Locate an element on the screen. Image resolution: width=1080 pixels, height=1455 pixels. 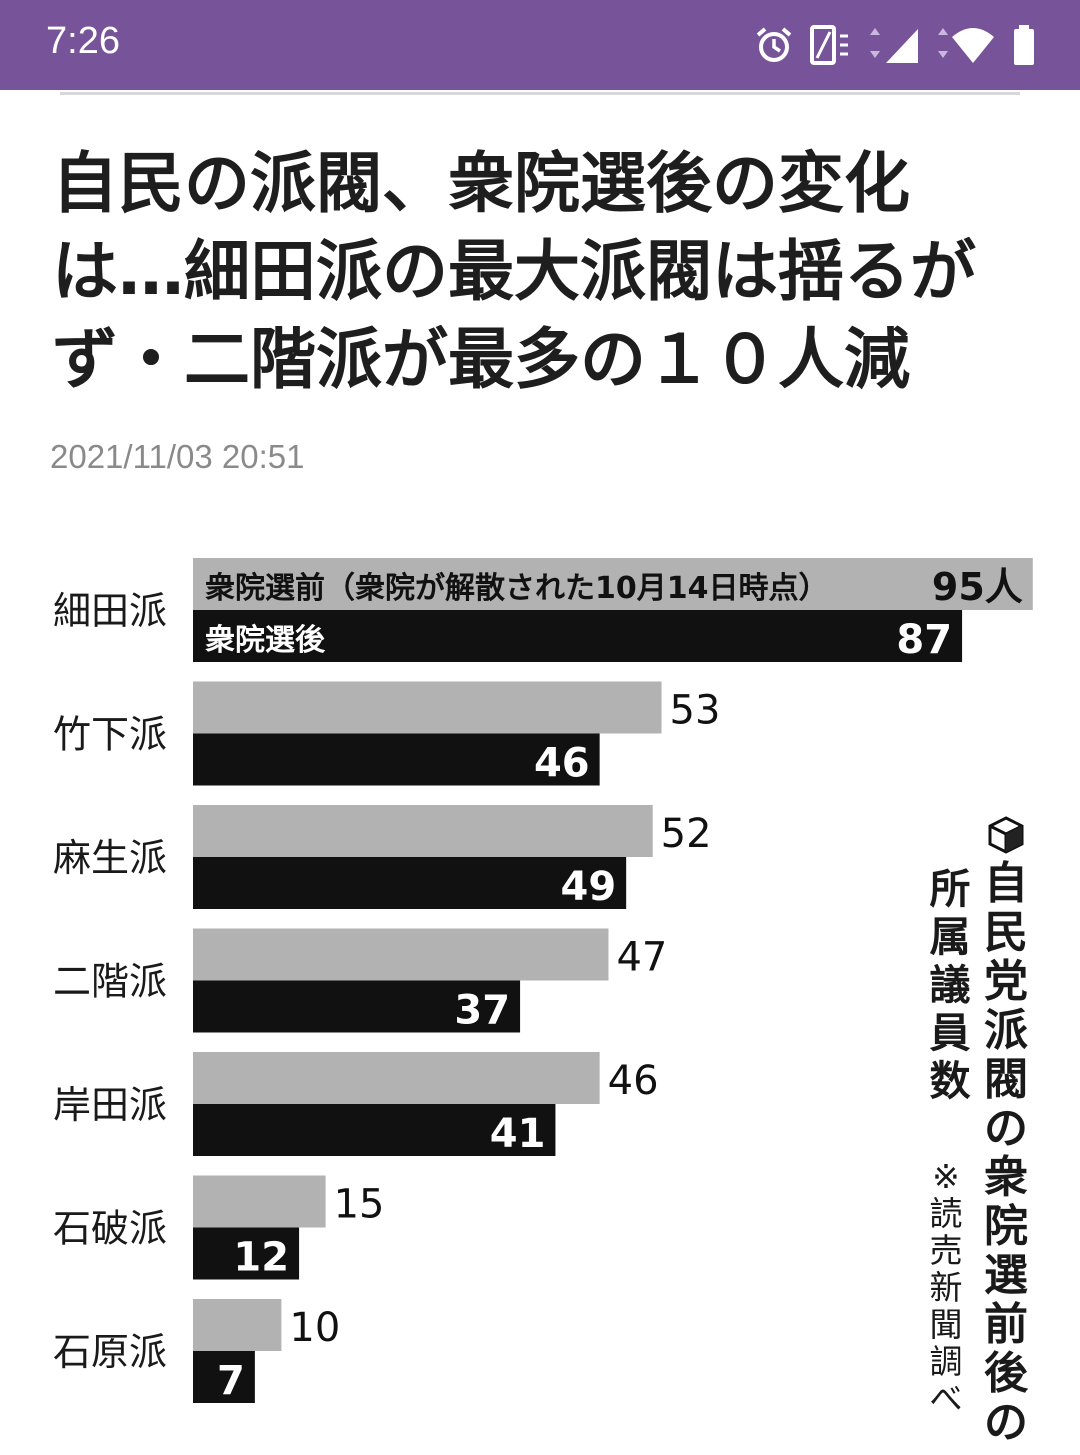
status-time: 7:26 is located at coordinates (83, 41).